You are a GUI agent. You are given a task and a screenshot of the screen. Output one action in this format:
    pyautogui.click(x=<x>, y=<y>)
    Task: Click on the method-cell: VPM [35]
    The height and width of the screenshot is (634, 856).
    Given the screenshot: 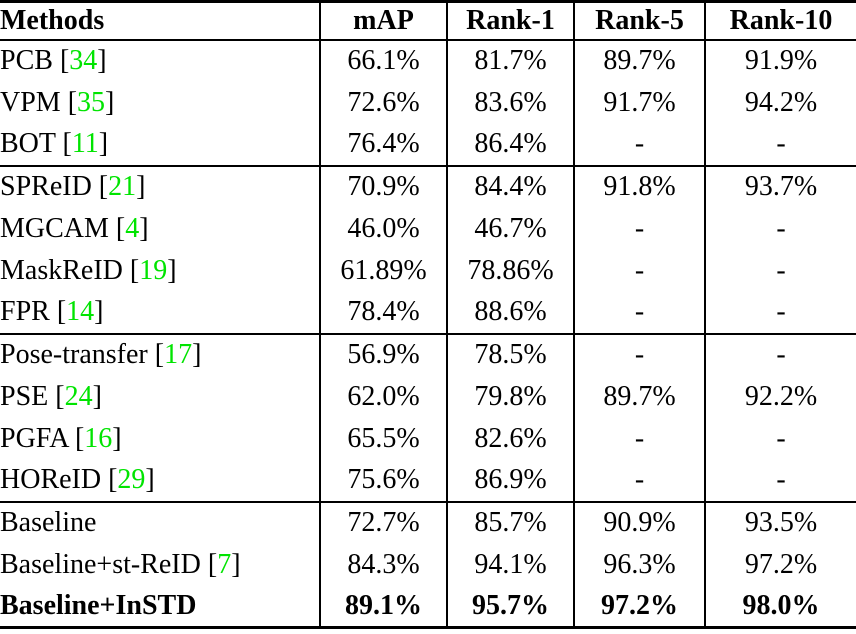 What is the action you would take?
    pyautogui.click(x=160, y=103)
    